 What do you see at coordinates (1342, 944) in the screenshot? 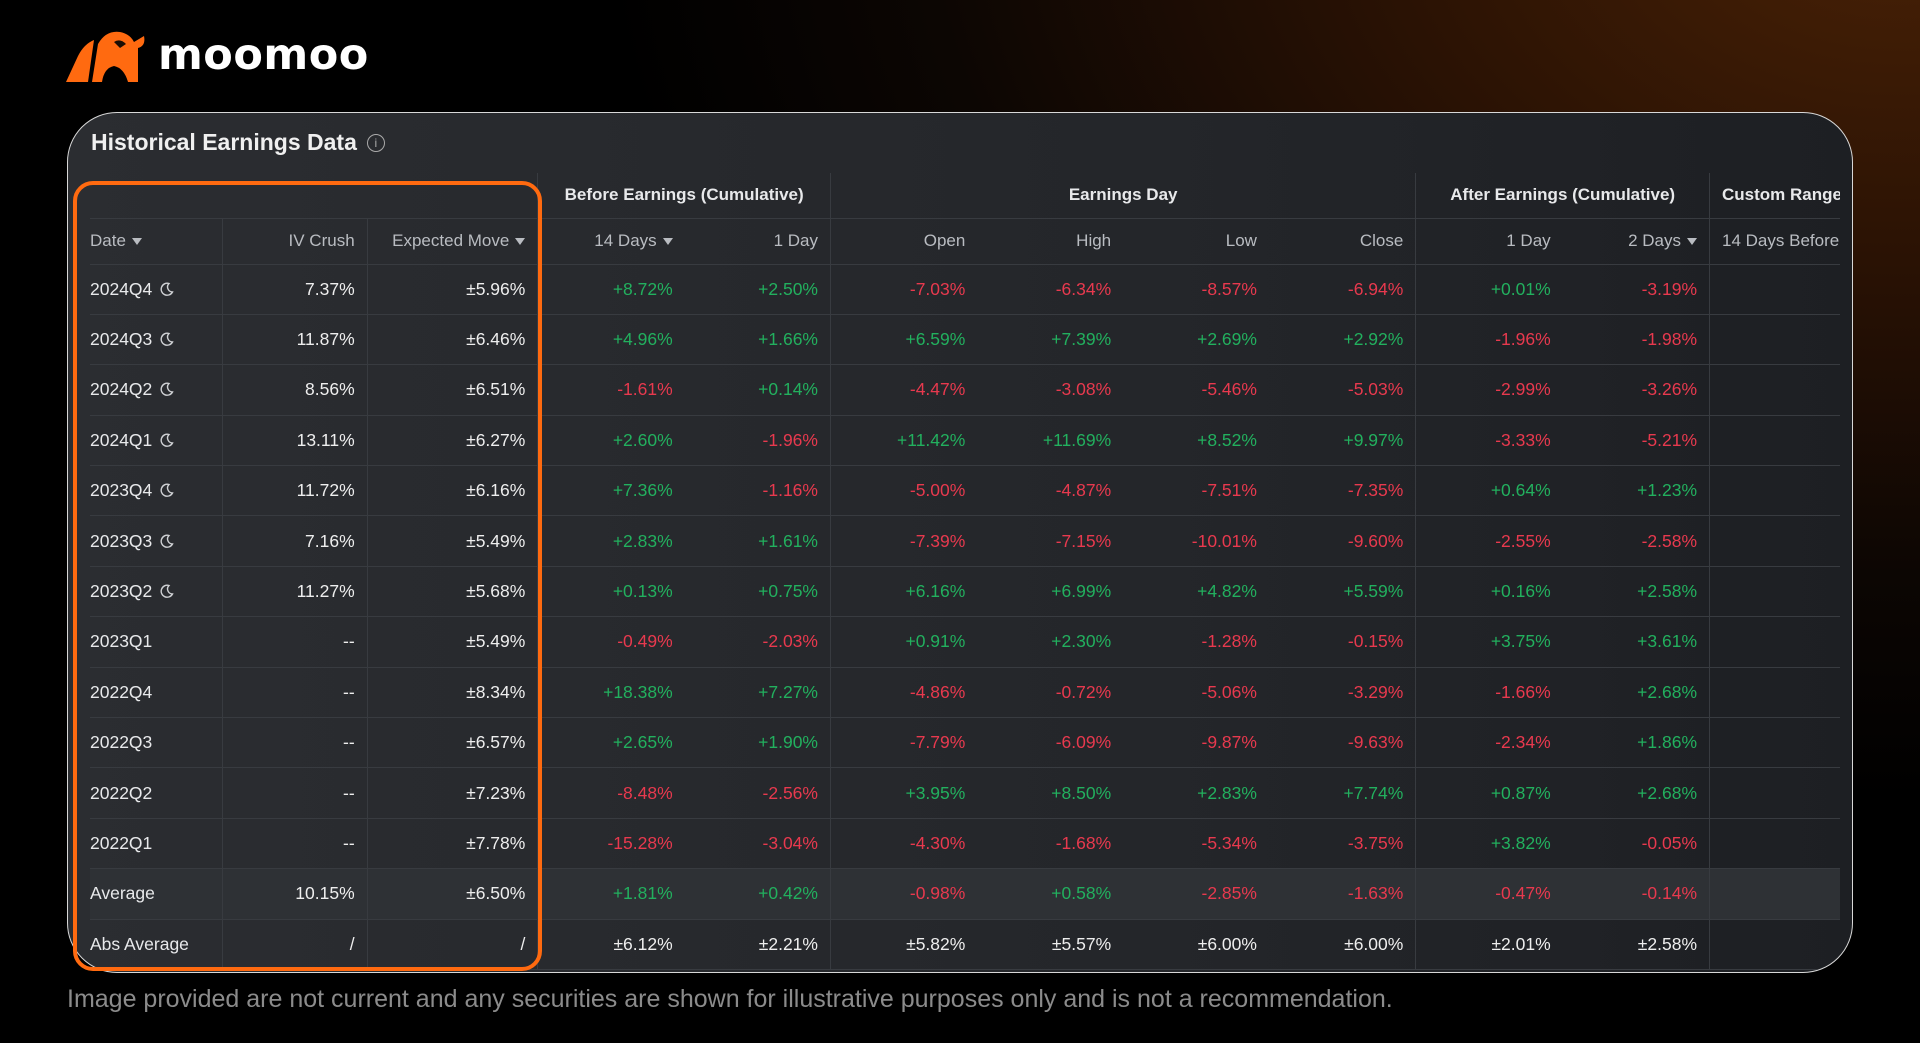
I see `close-cell: ±6.00%` at bounding box center [1342, 944].